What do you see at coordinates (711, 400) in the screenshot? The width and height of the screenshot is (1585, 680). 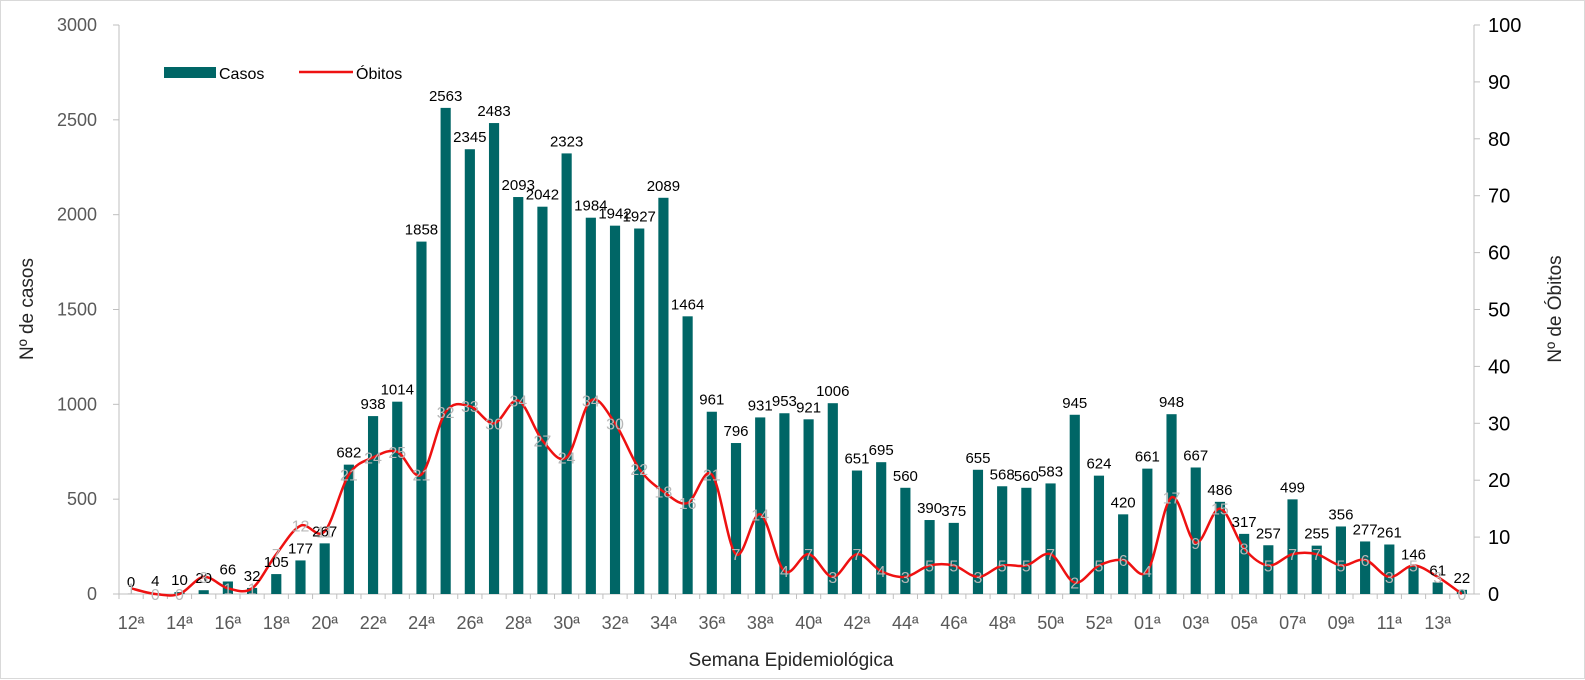 I see `bar-value-label: 961` at bounding box center [711, 400].